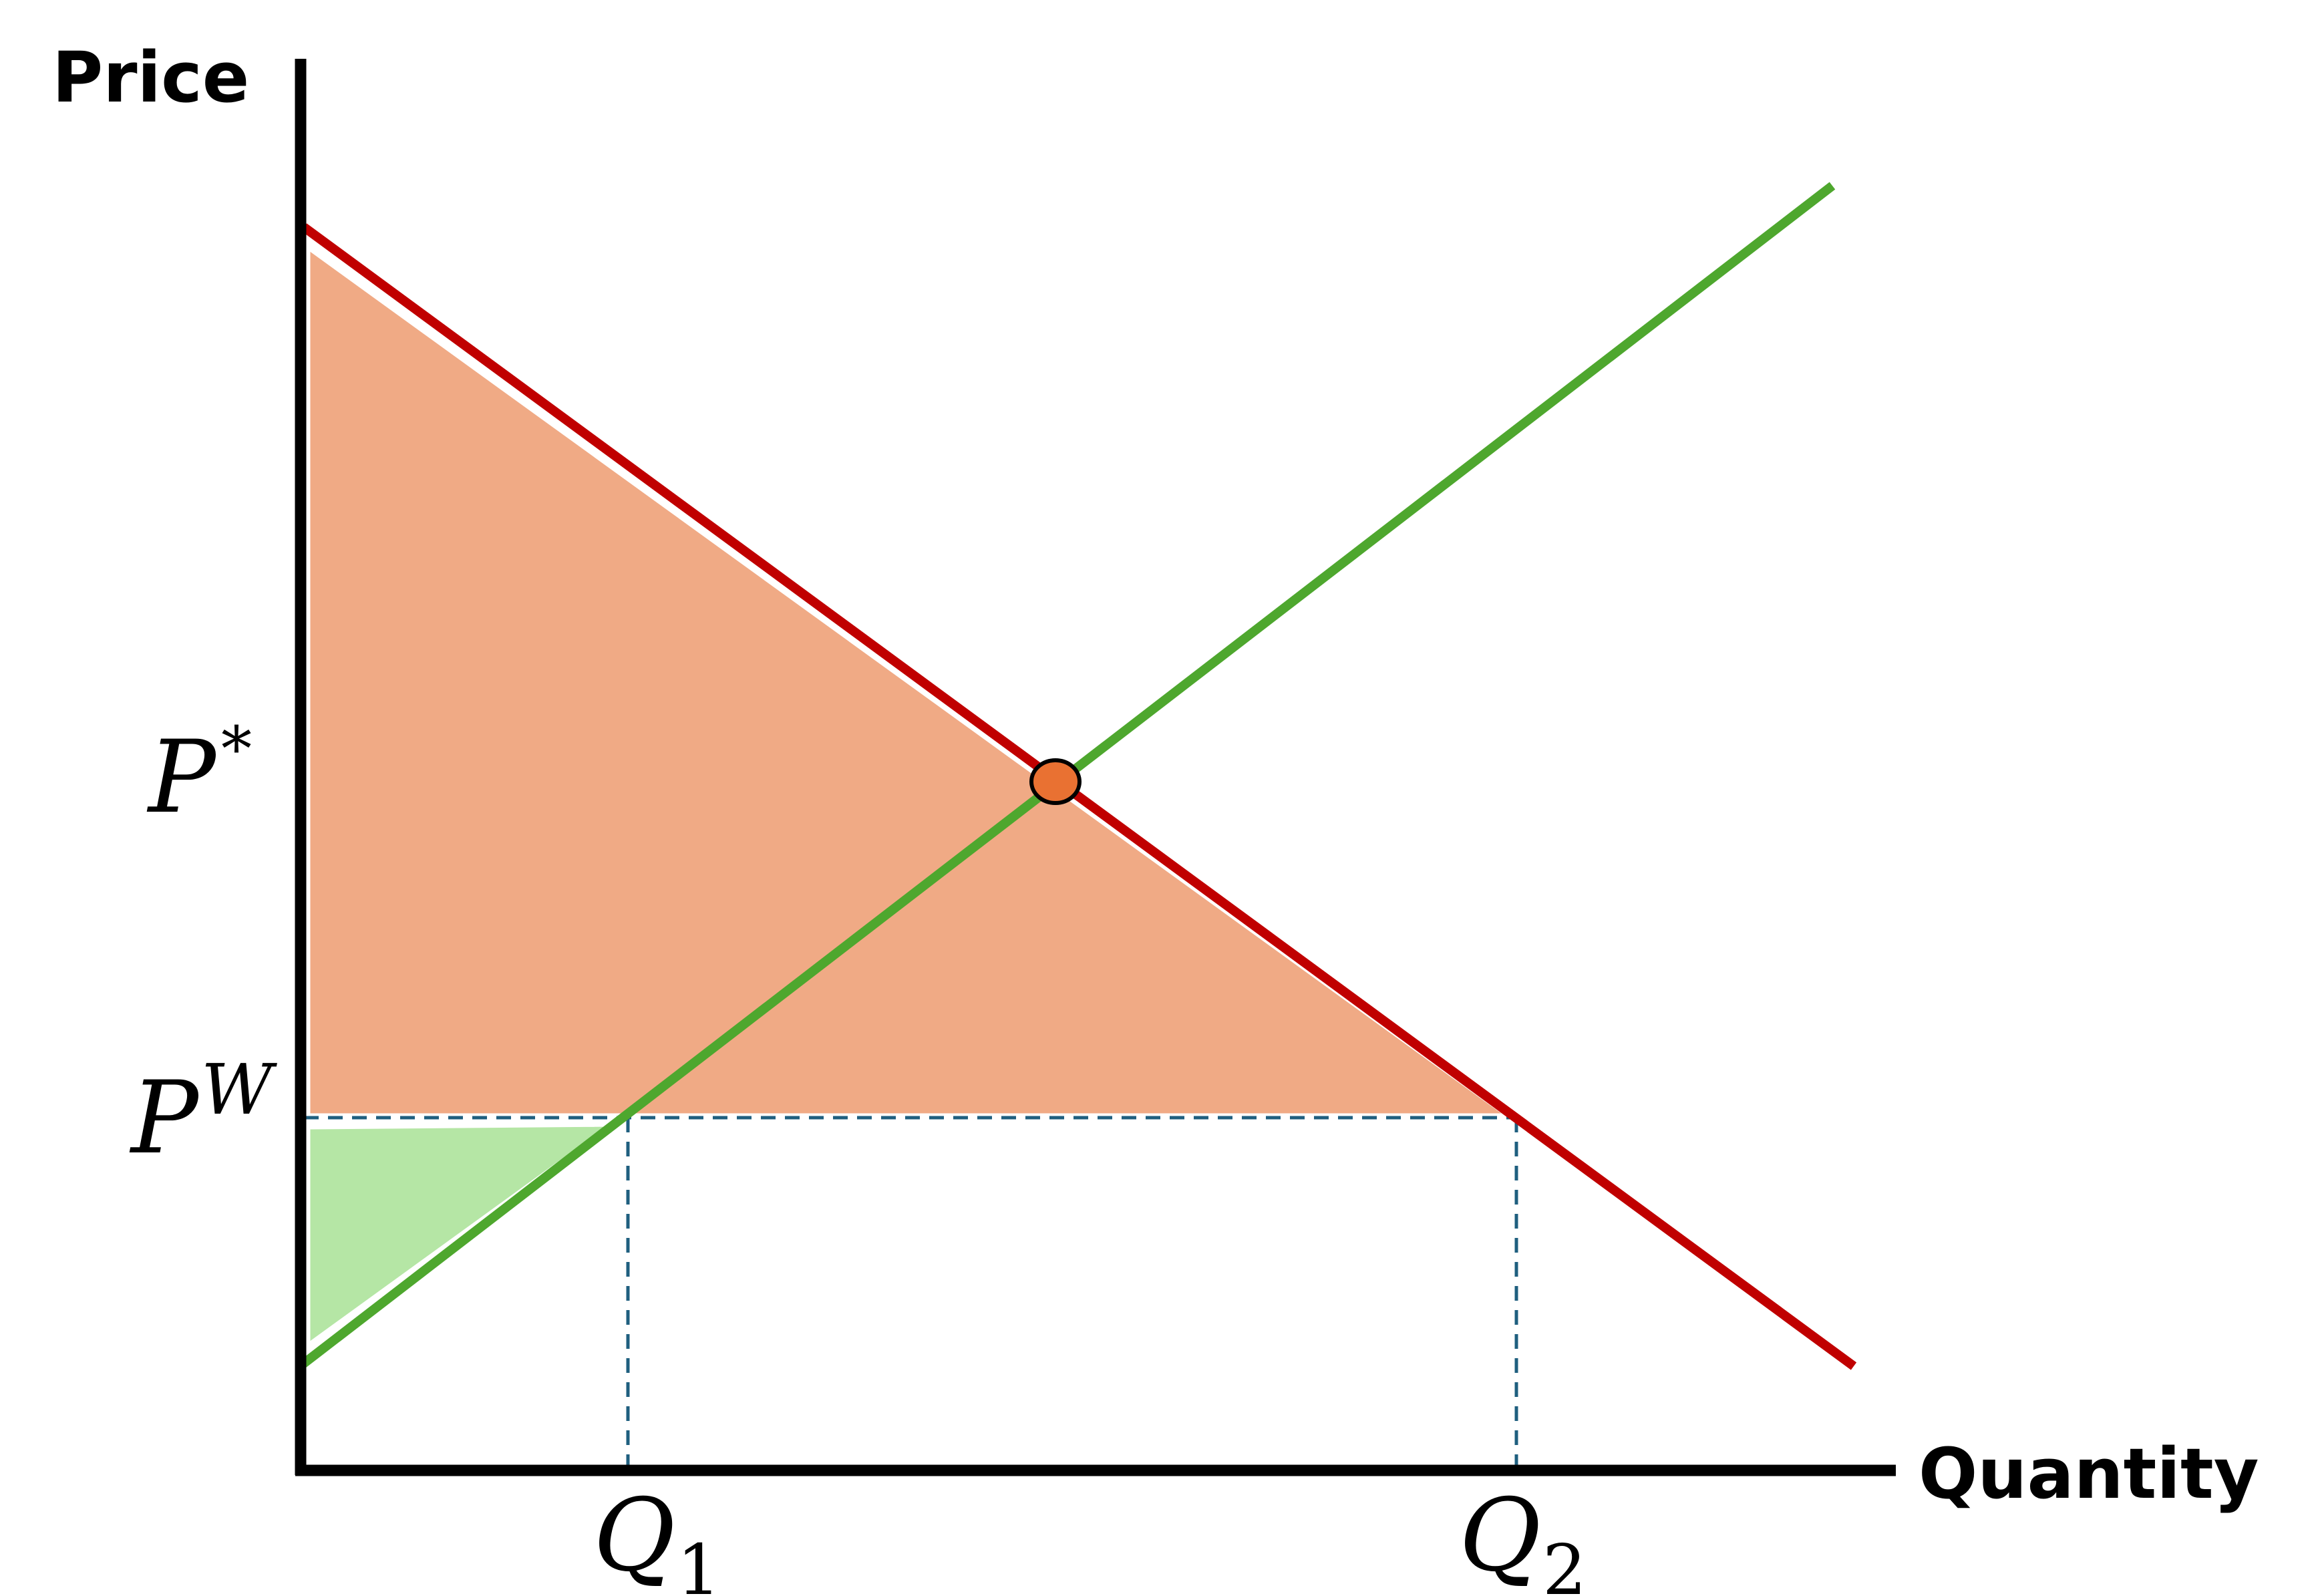  I want to click on x-axis-title: Quantity, so click(2089, 1474).